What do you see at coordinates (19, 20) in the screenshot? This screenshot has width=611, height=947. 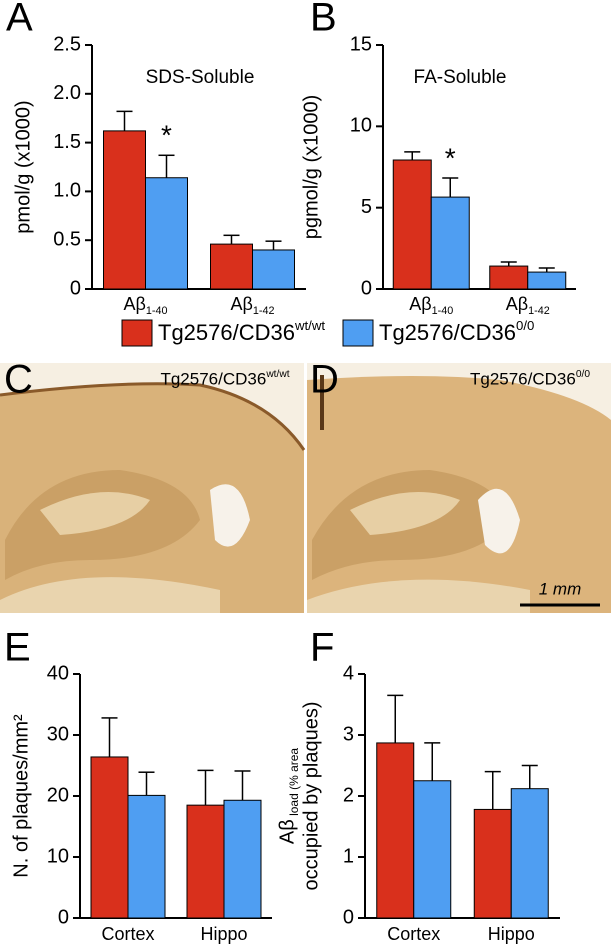 I see `panel-letter: A` at bounding box center [19, 20].